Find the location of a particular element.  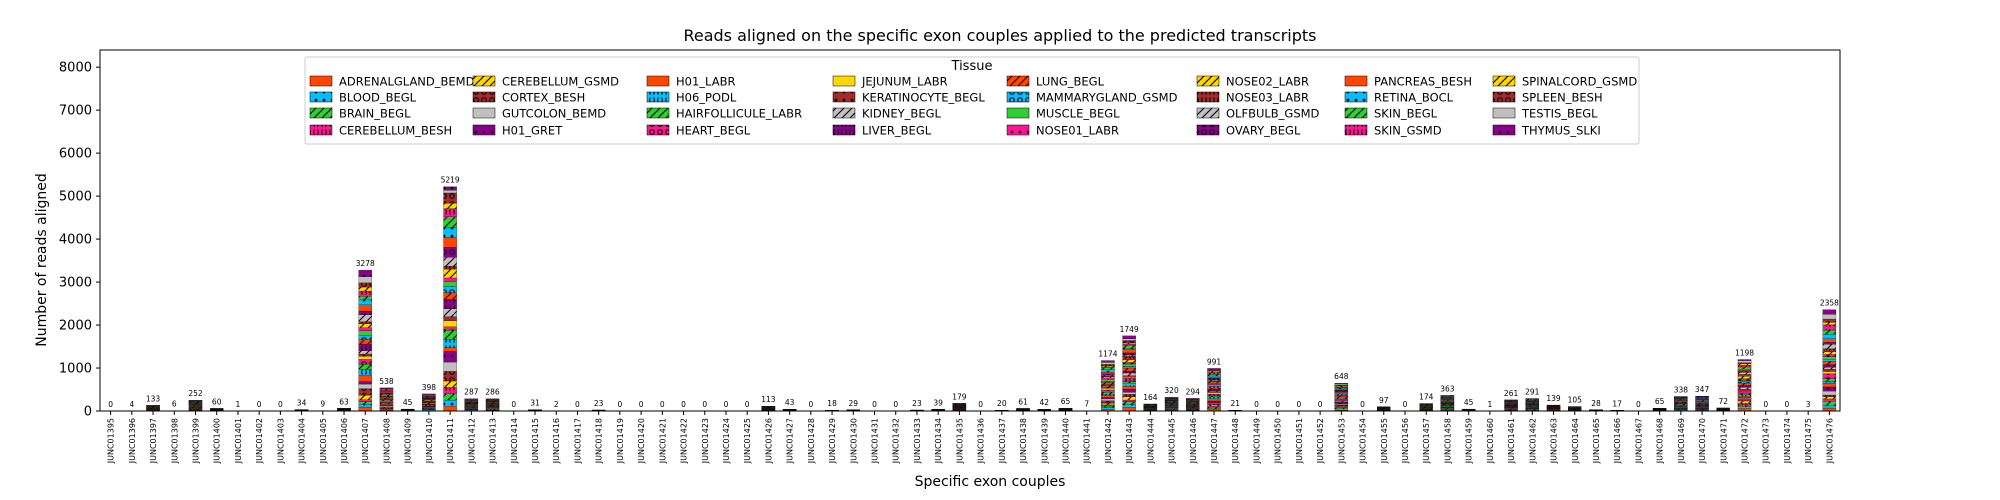

bar-total-label: 65 is located at coordinates (1066, 401).